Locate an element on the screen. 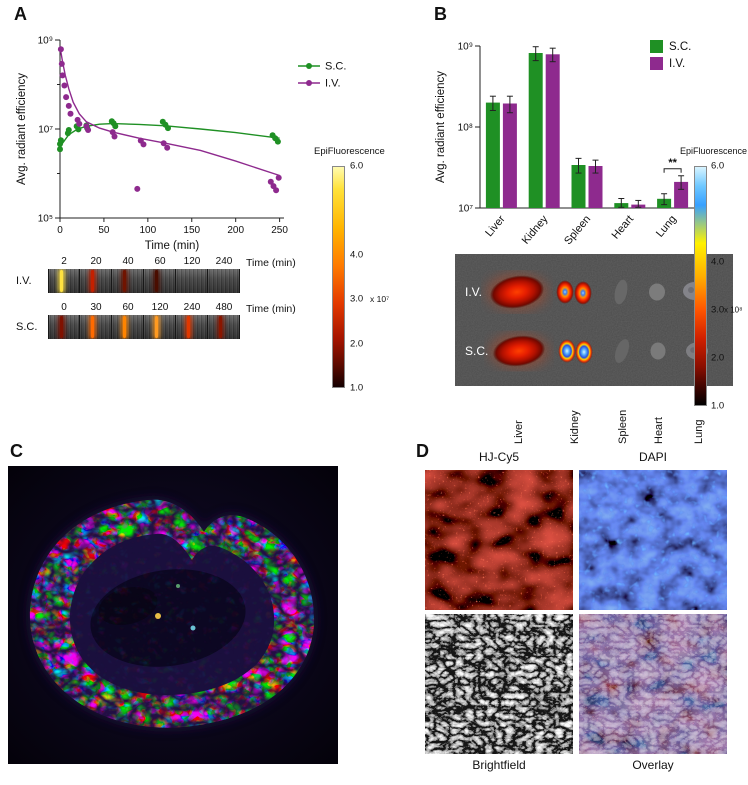 The height and width of the screenshot is (785, 748). colorbar-b-tick: 1.0 is located at coordinates (718, 406).